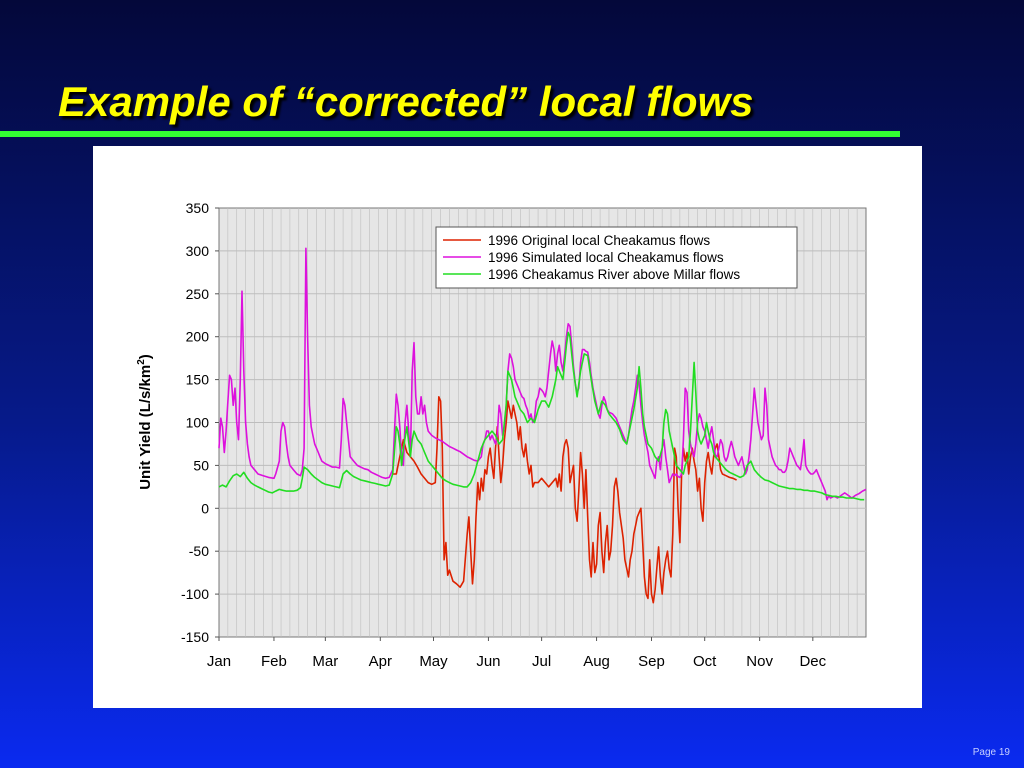  Describe the element at coordinates (198, 251) in the screenshot. I see `y-tick-label: 300` at that location.